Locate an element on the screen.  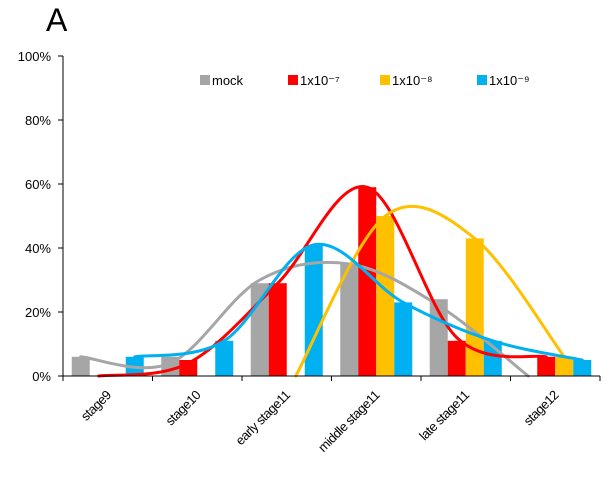
legend: mock 1x10⁻⁷ 1x10⁻⁸ 1x10⁻⁹ is located at coordinates (365, 80).